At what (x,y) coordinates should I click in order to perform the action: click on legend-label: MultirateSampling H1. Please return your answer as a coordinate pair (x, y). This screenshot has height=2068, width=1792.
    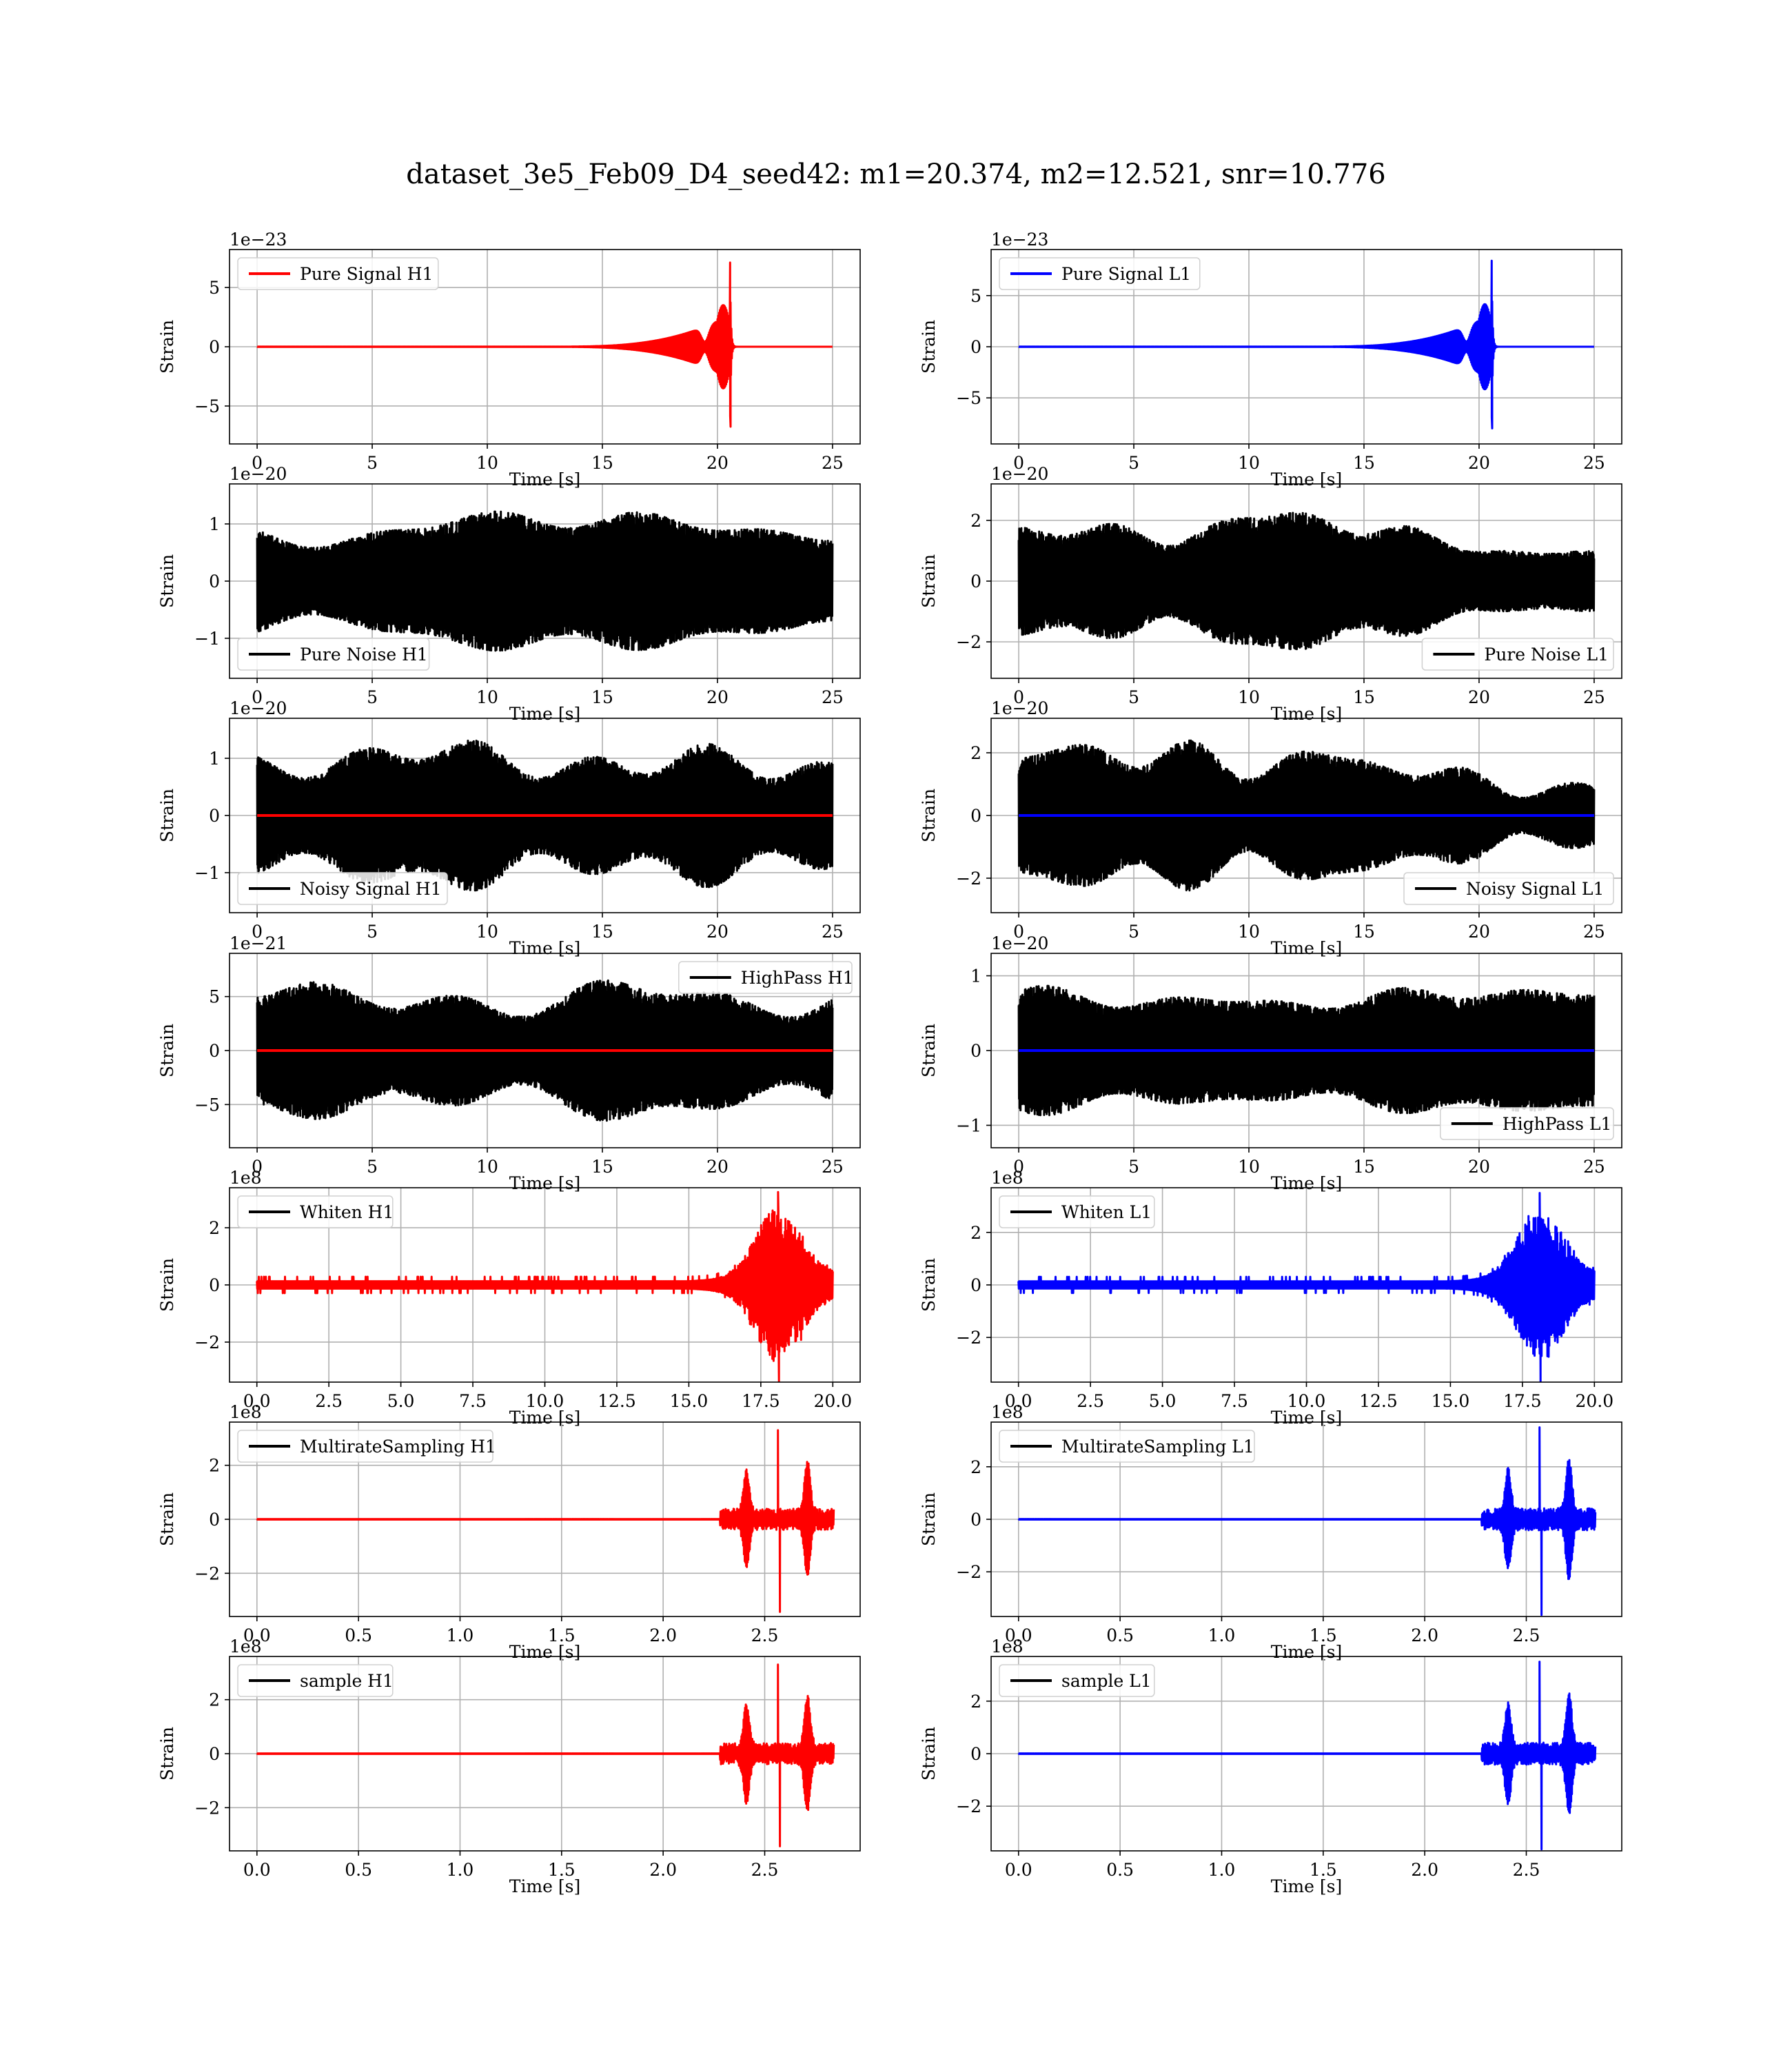
    Looking at the image, I should click on (398, 1447).